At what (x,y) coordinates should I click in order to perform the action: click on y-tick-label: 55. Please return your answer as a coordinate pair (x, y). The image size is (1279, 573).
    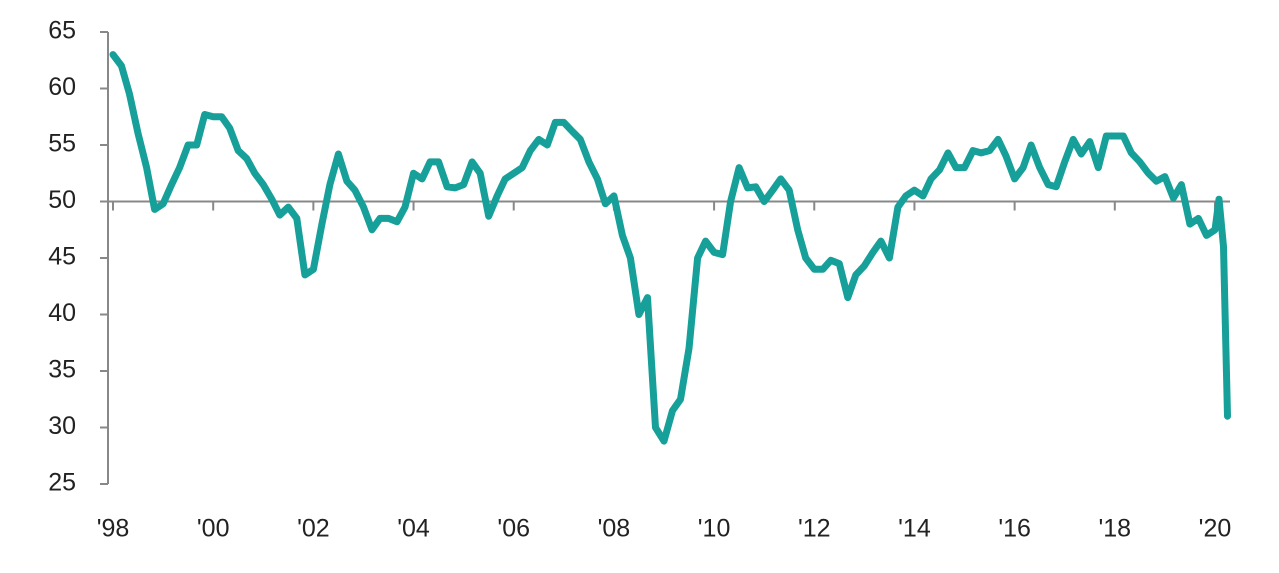
    Looking at the image, I should click on (62, 144).